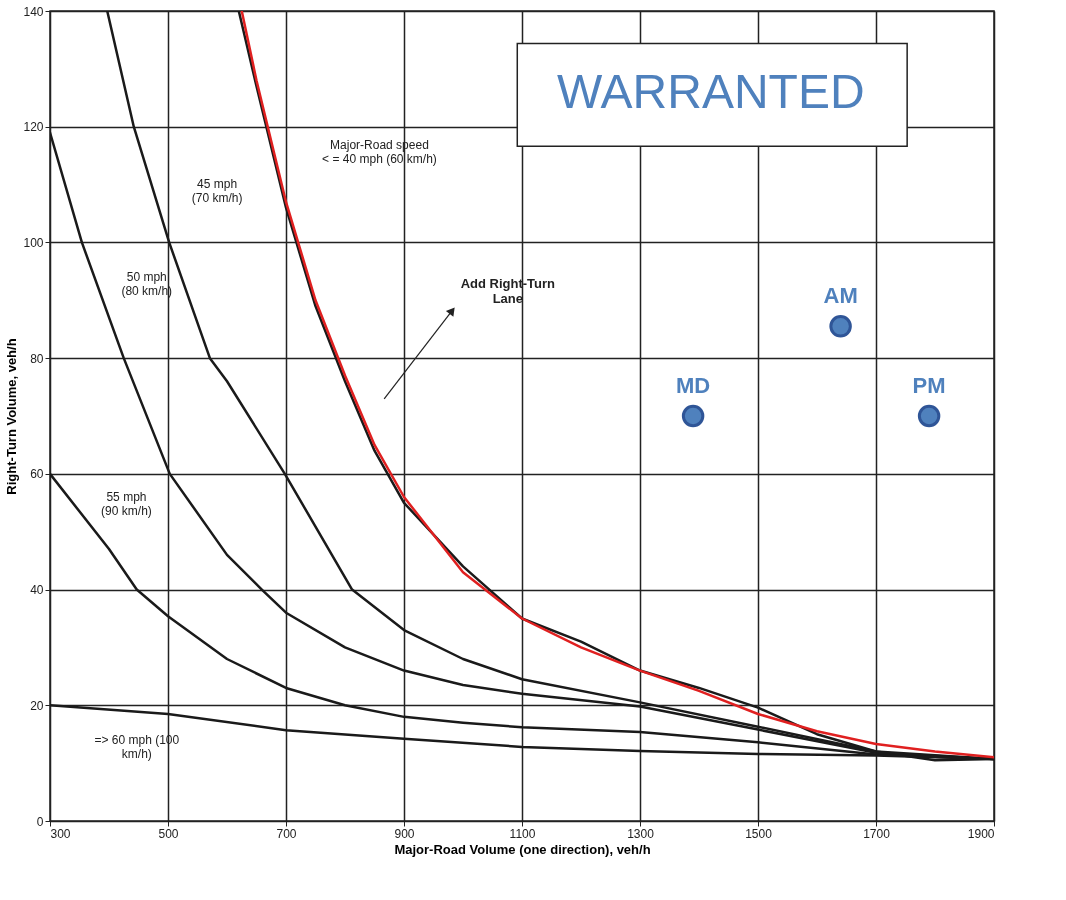 The width and height of the screenshot is (1066, 900). What do you see at coordinates (12, 416) in the screenshot?
I see `y-axis-title: Right-Turn Volume, veh/h` at bounding box center [12, 416].